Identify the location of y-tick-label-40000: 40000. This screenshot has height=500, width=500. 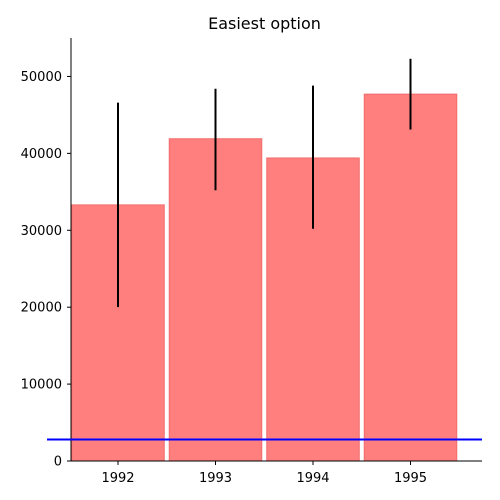
(41, 154).